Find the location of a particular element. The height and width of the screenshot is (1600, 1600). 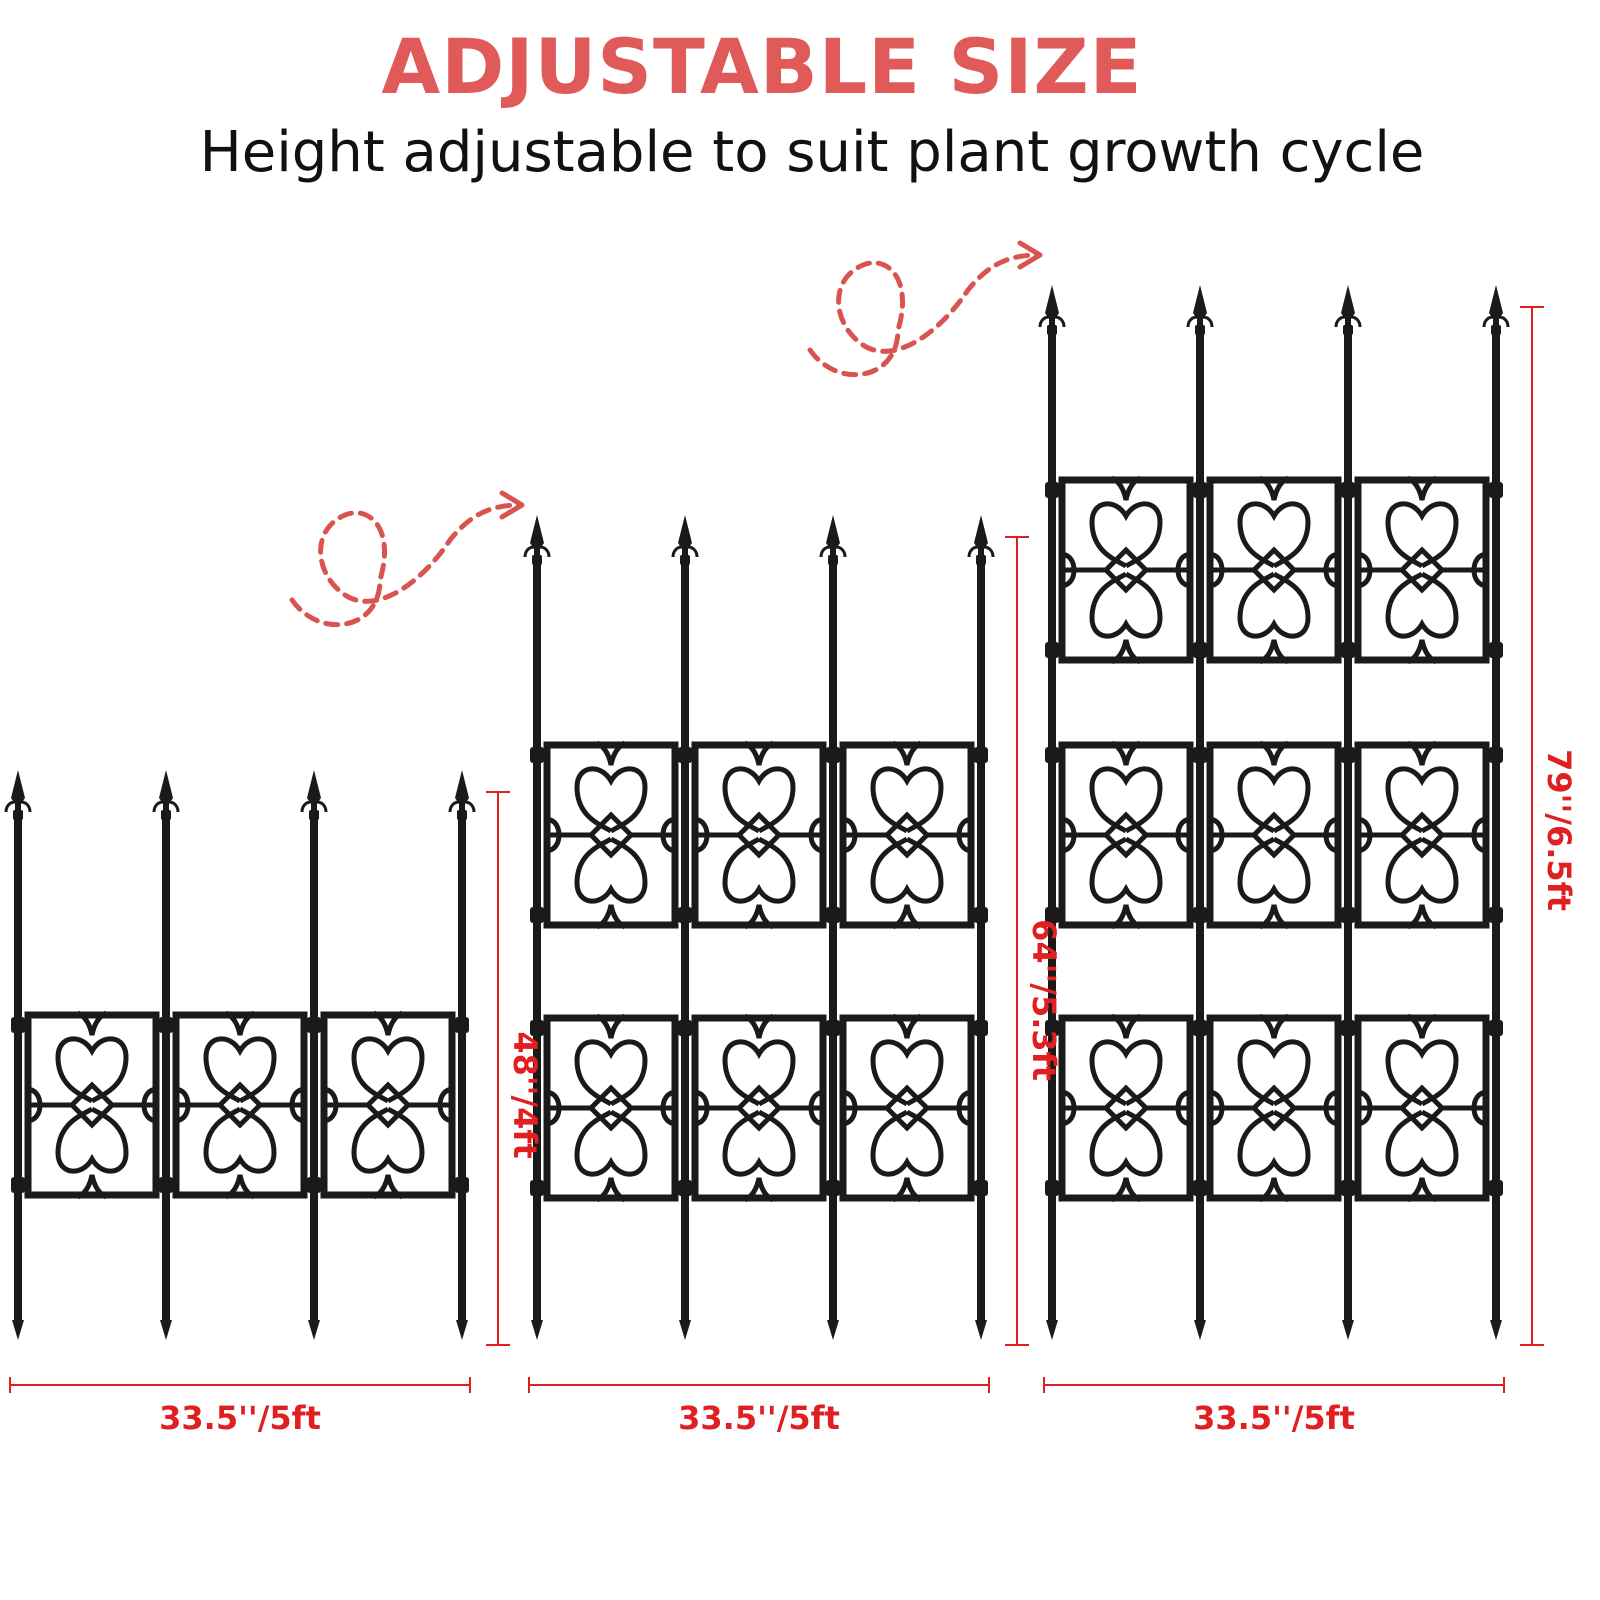

dashed-loop-arrow-icon is located at coordinates (665, 440).